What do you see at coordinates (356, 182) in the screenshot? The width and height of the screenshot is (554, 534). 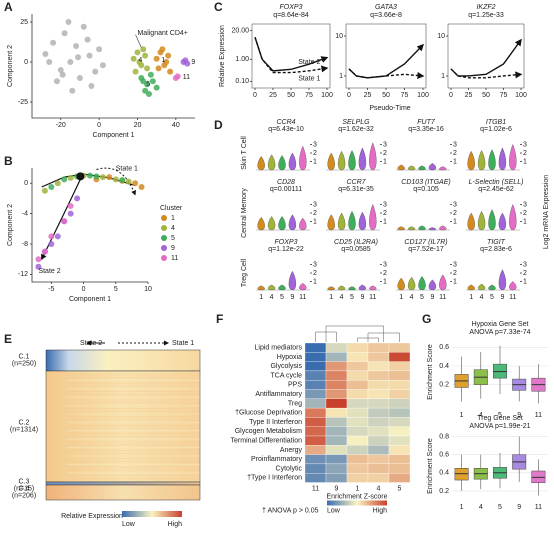 I see `gene-name: CCR7` at bounding box center [356, 182].